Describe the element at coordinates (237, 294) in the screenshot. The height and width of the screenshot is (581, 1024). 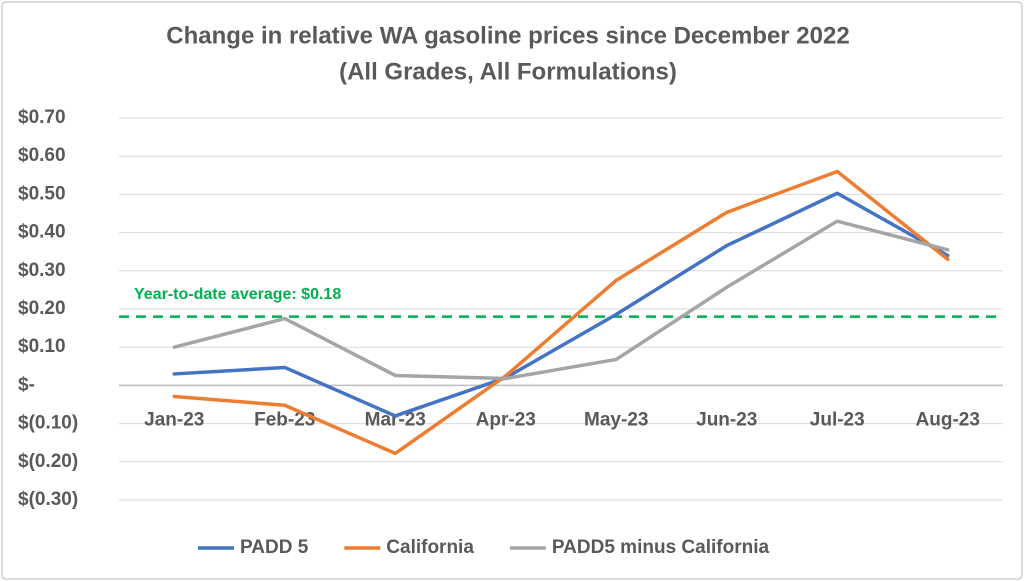
I see `annotation: Year-to-date average: $0.18` at that location.